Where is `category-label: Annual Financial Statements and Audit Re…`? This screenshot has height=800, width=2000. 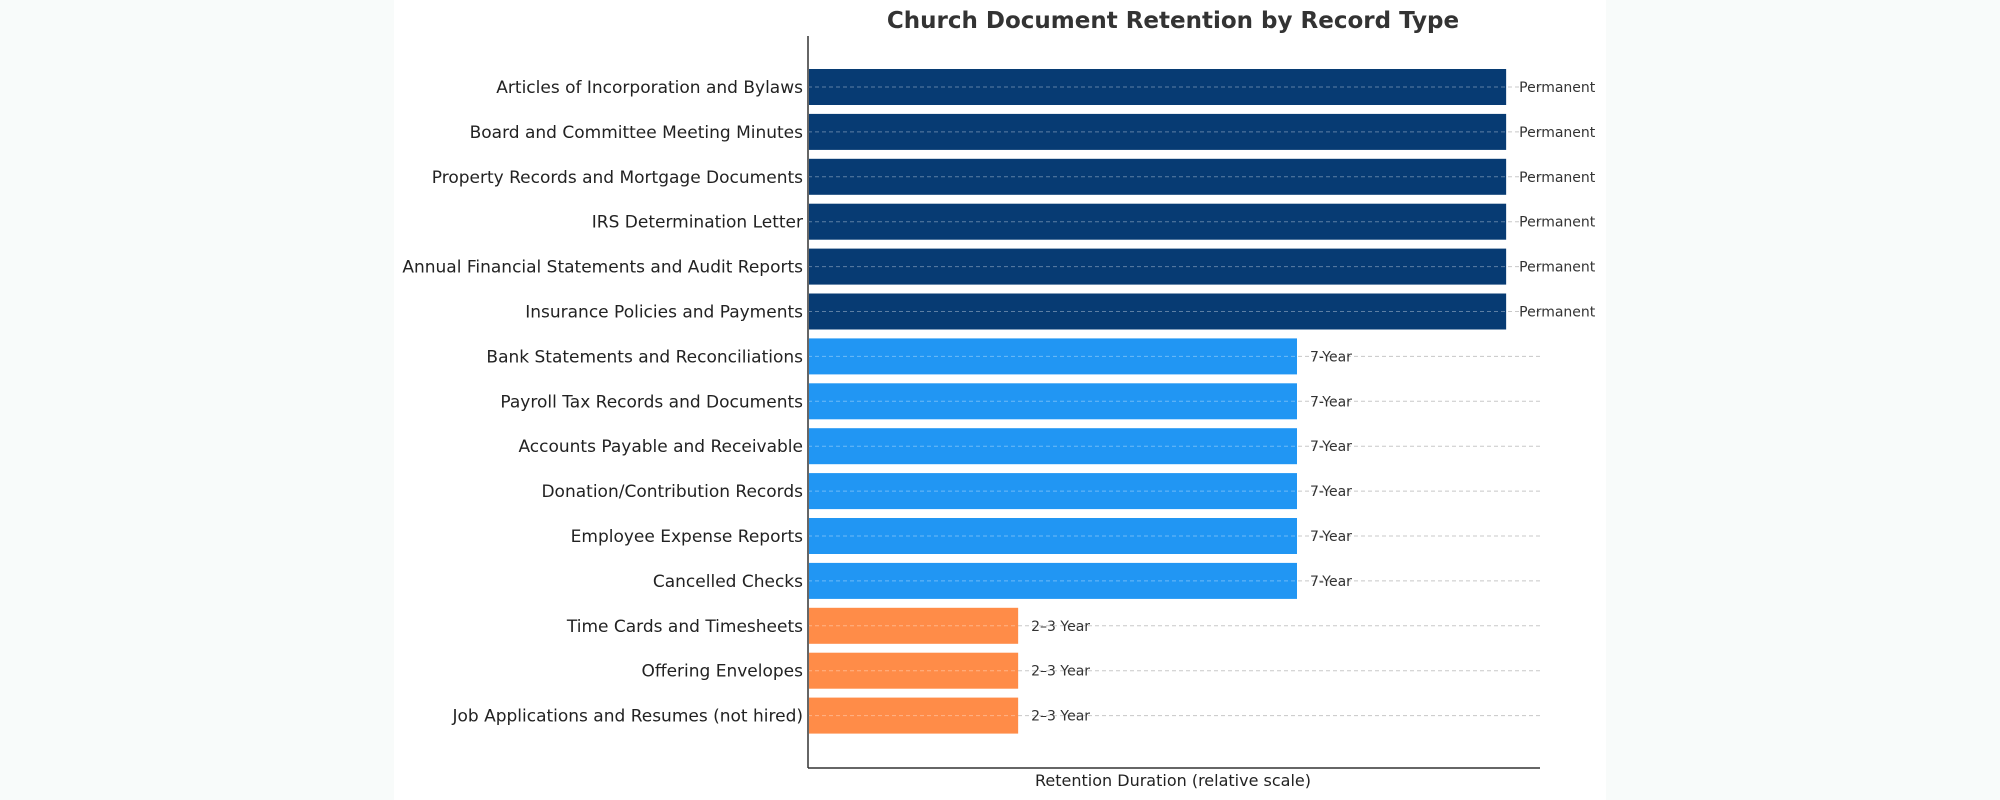 category-label: Annual Financial Statements and Audit Re… is located at coordinates (602, 268).